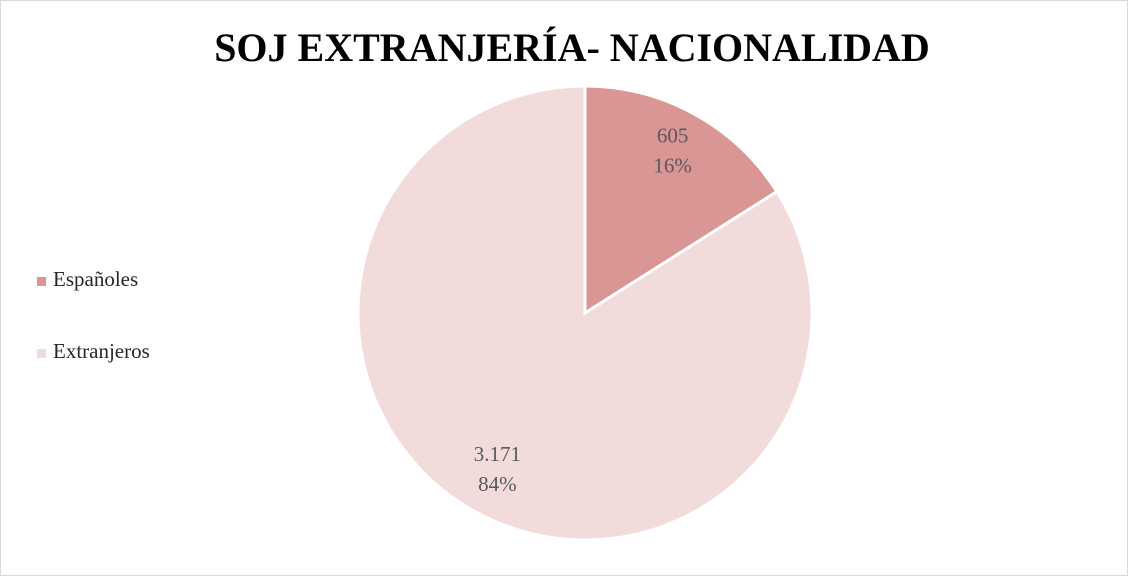 This screenshot has width=1129, height=577. I want to click on percent-label: 84%, so click(497, 484).